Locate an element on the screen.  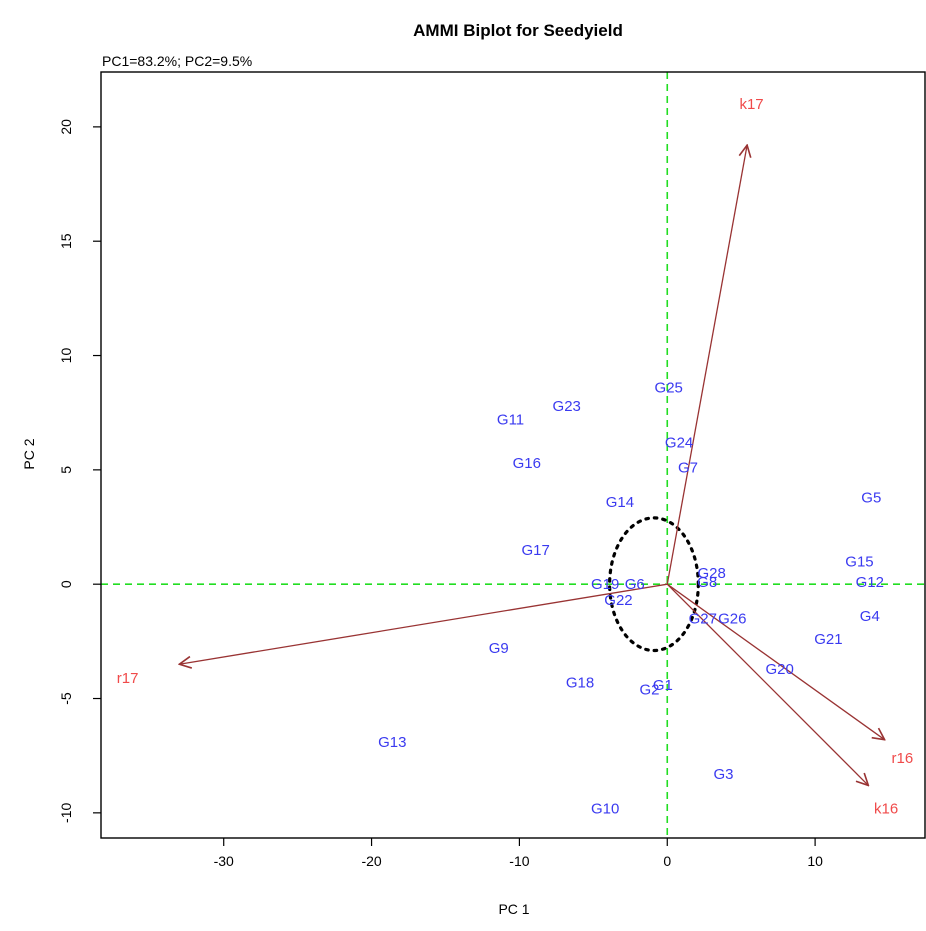
confidence-ellipse is located at coordinates (654, 584).